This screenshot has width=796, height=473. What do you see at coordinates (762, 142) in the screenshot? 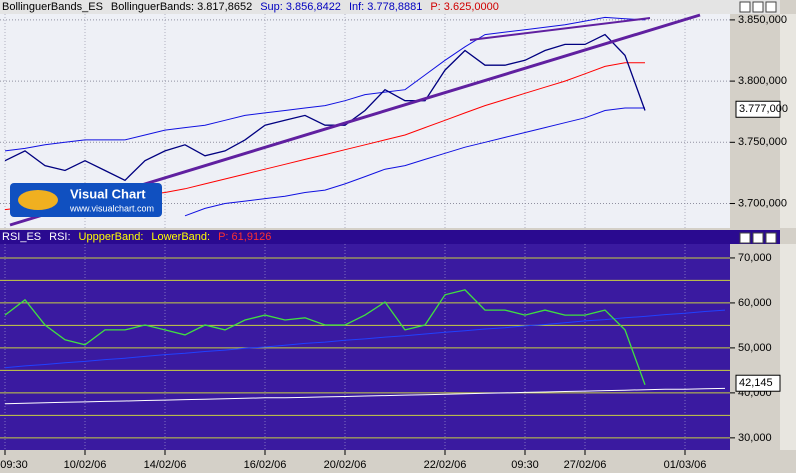
I see `y-tick-label: 3.750,000` at bounding box center [762, 142].